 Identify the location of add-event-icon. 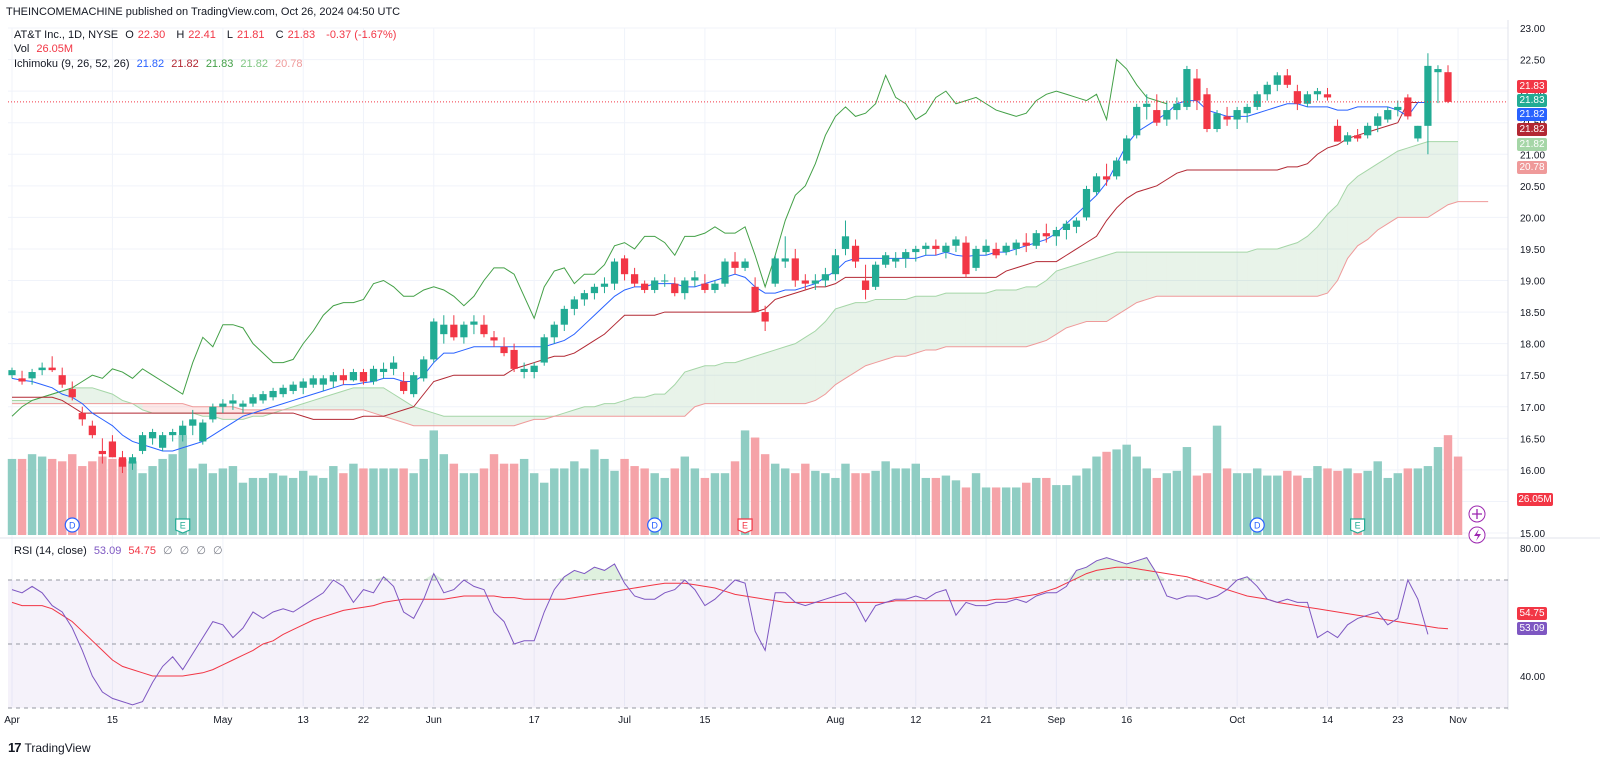
(1477, 514).